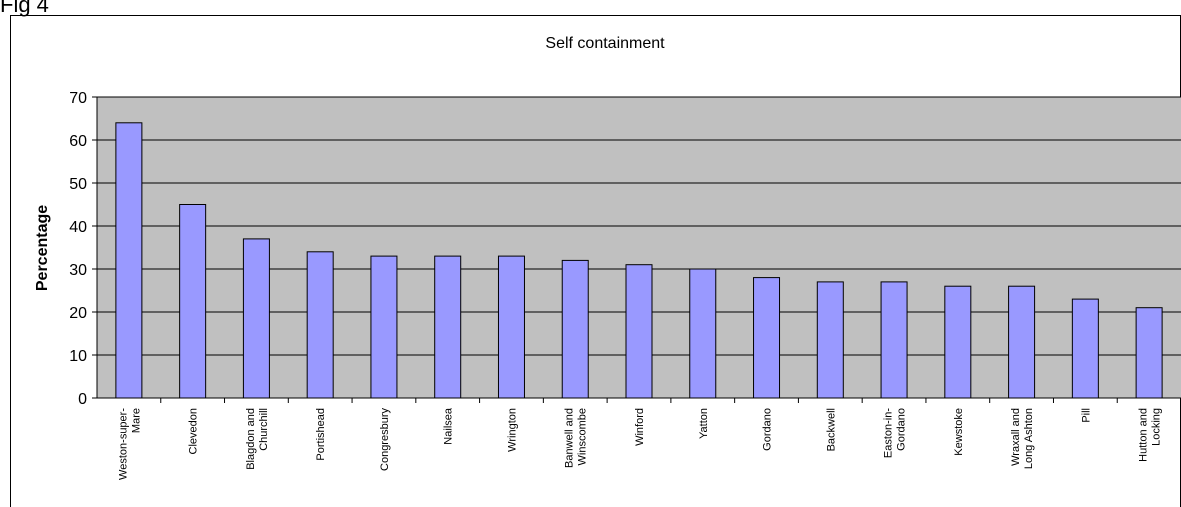  Describe the element at coordinates (78, 356) in the screenshot. I see `y-tick-label: 10` at that location.